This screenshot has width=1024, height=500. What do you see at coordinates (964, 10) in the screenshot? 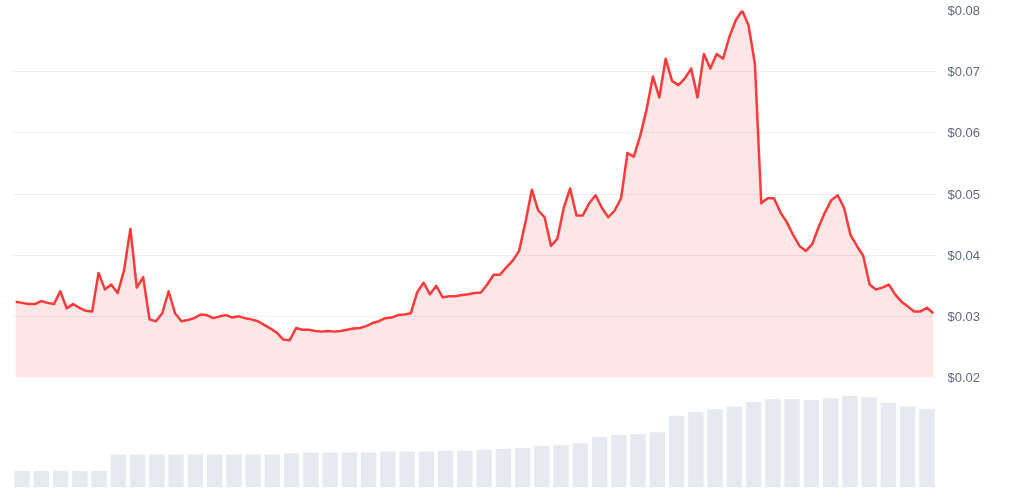
I see `y-tick-label: $0.08` at bounding box center [964, 10].